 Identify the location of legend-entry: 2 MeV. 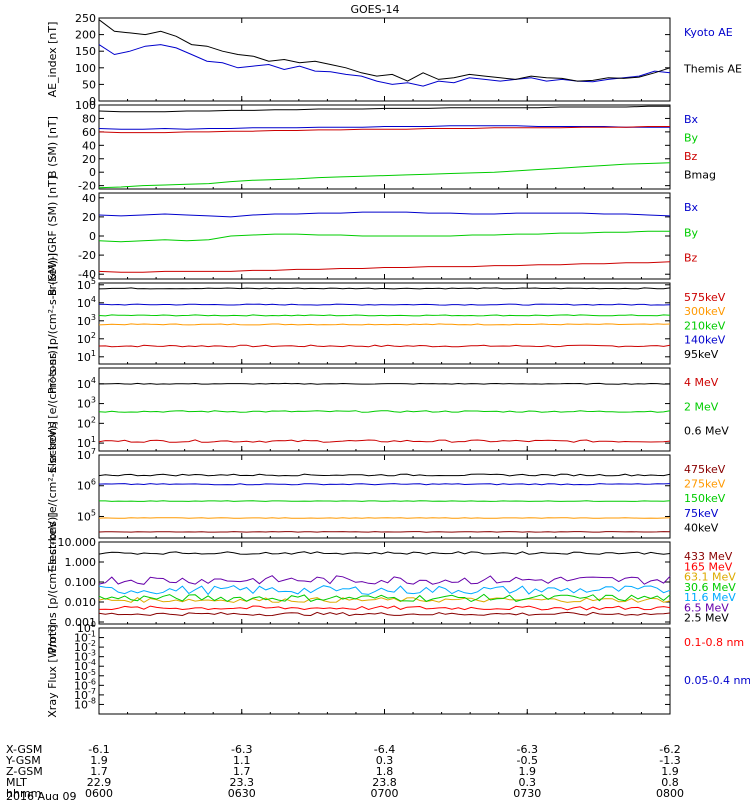
(701, 406).